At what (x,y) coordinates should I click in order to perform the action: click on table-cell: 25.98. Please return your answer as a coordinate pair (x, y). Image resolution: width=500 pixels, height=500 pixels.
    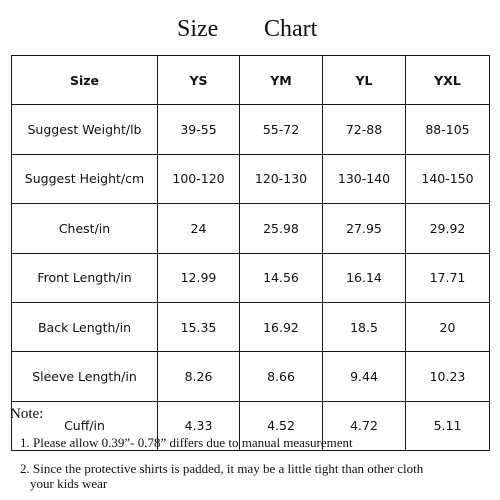
    Looking at the image, I should click on (281, 228).